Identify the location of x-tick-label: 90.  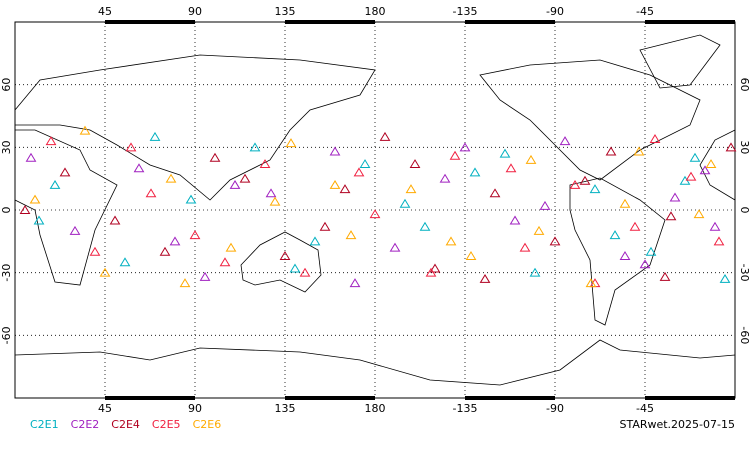
(195, 408).